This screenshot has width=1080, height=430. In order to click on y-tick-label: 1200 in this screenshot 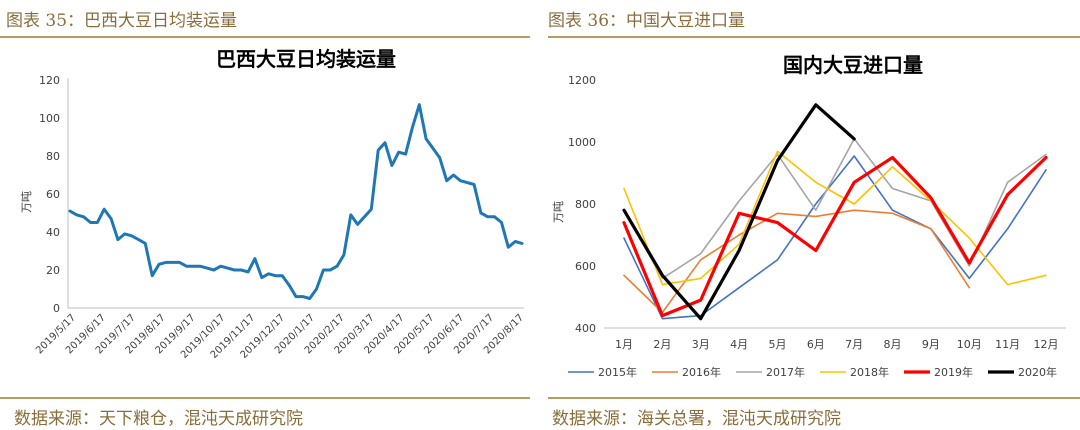, I will do `click(582, 80)`.